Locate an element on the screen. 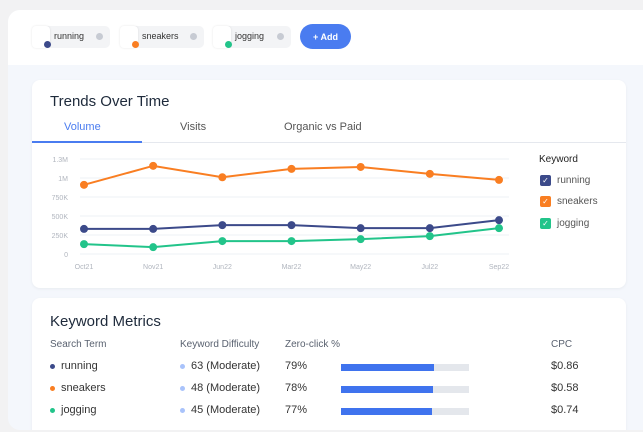 The width and height of the screenshot is (643, 432). legend-item-running: ✓ running is located at coordinates (565, 180).